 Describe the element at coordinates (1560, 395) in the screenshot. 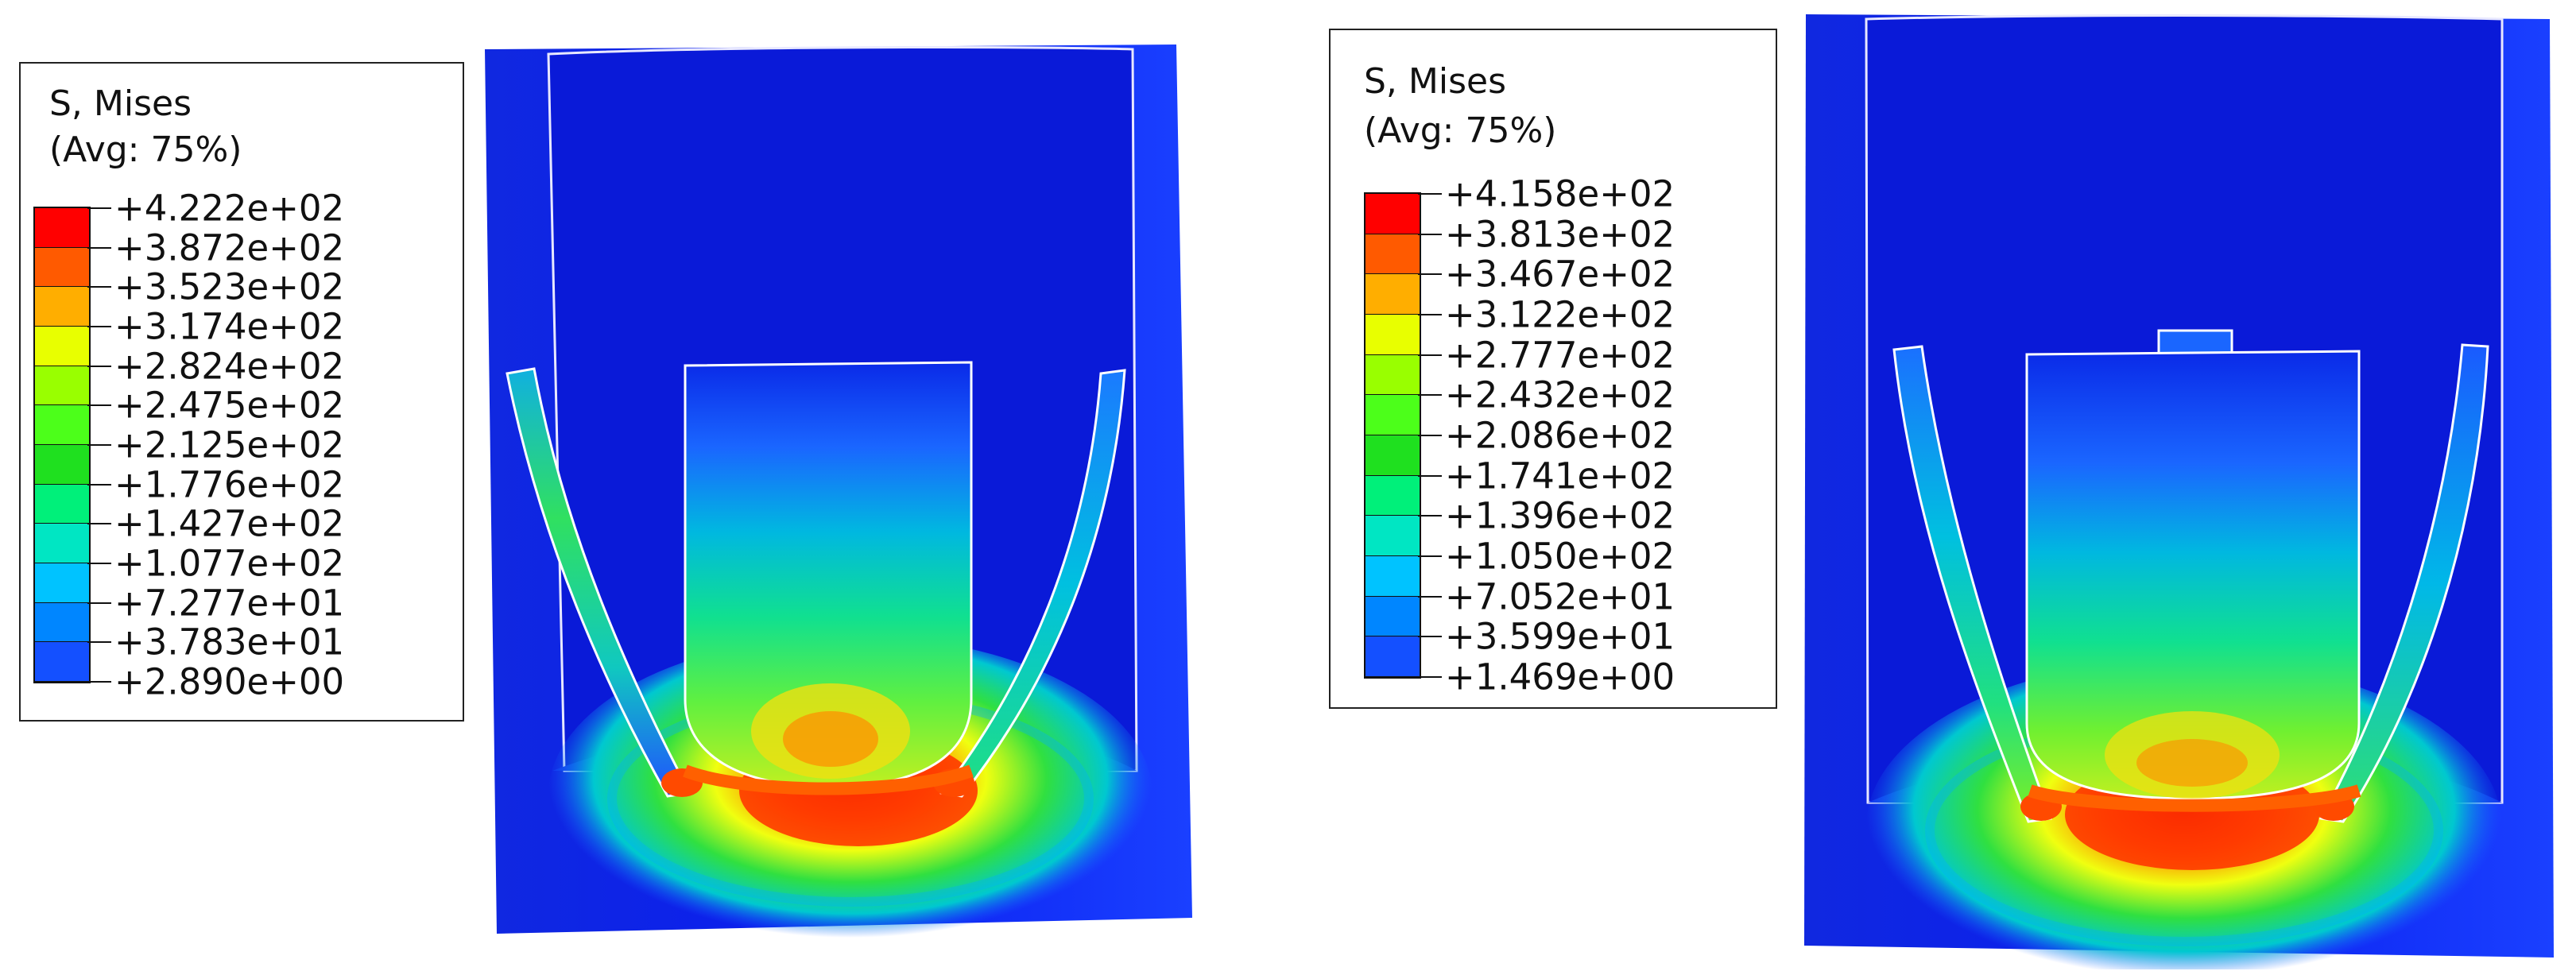

I see `colorbar-tick-label: +2.432e+02` at that location.